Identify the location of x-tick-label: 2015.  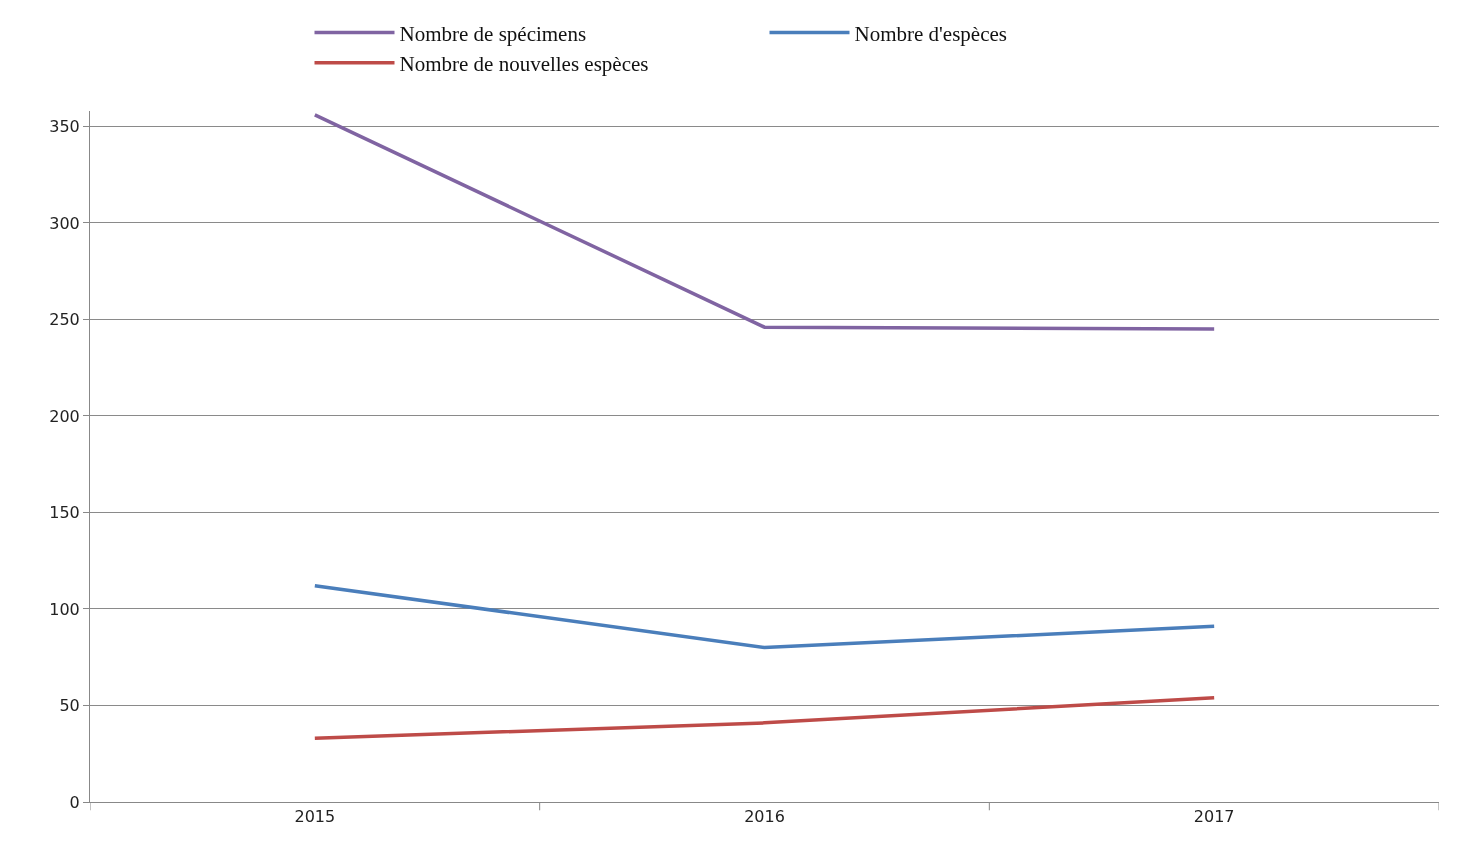
(315, 817).